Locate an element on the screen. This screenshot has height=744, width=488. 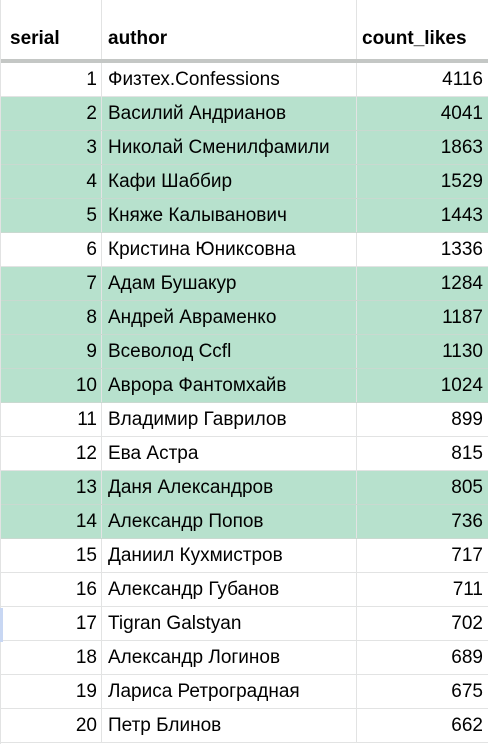
table-row: 15 Даниил Кухмистров 717 is located at coordinates (244, 556).